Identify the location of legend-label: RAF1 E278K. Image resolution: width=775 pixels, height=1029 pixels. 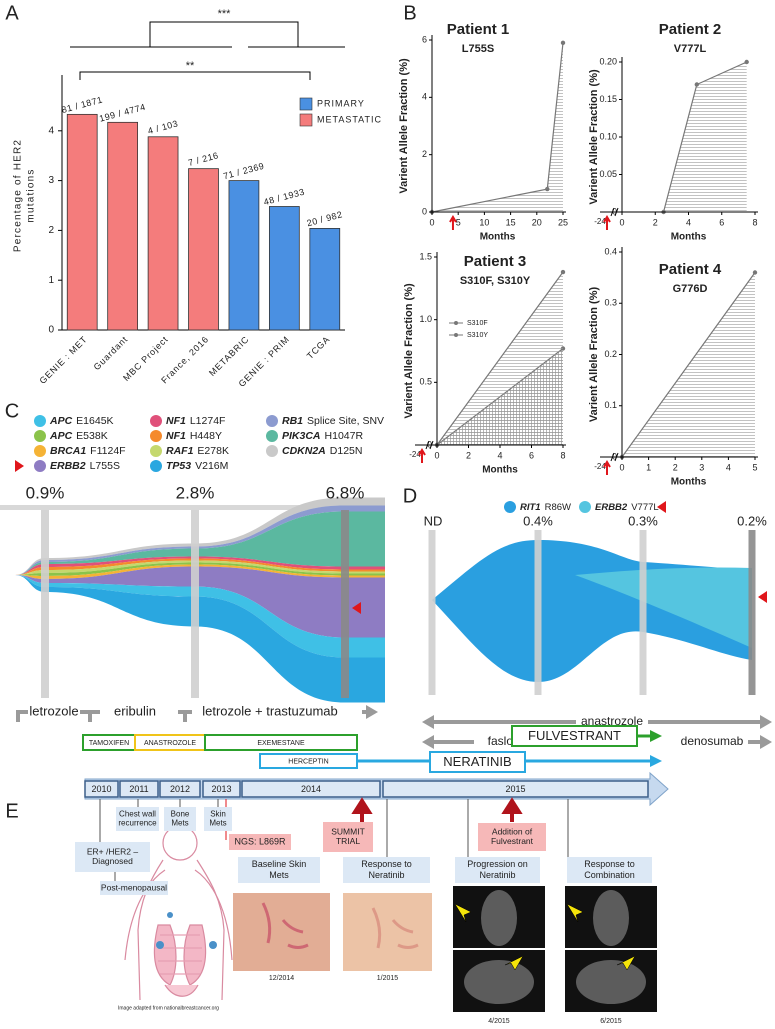
(197, 451).